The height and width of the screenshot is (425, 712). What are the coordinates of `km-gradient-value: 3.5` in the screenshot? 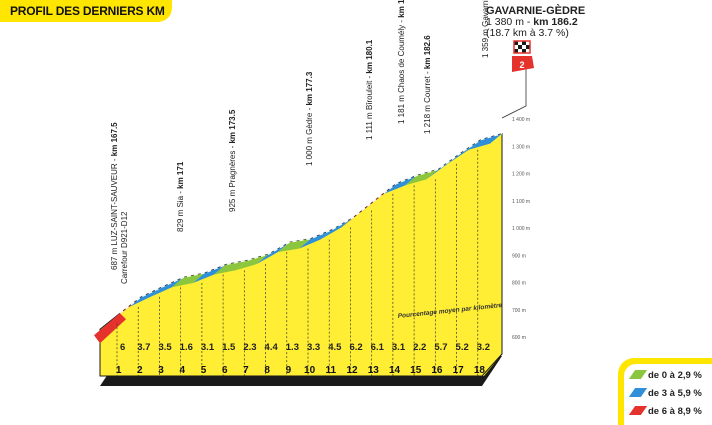 It's located at (165, 347).